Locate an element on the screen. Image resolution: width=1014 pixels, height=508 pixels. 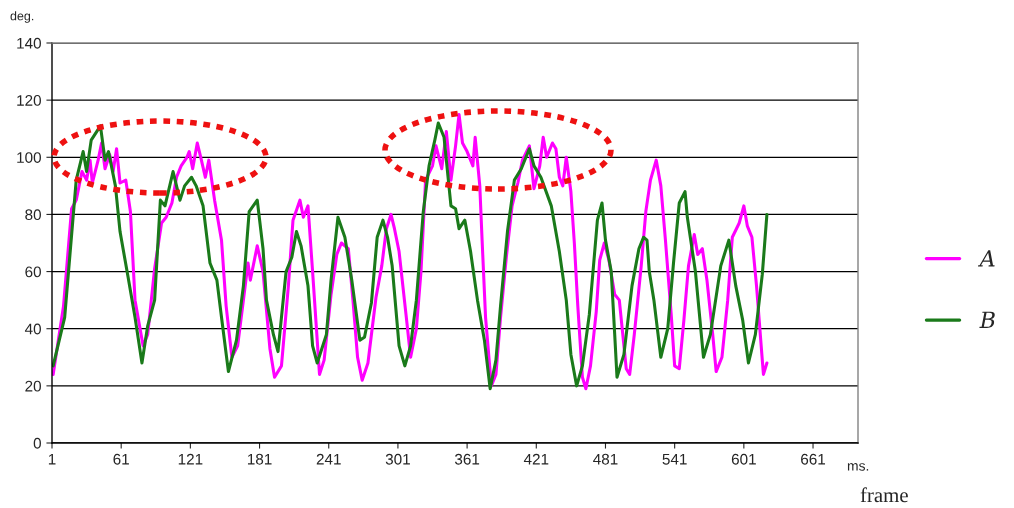
y-tick-label: 100 is located at coordinates (29, 157).